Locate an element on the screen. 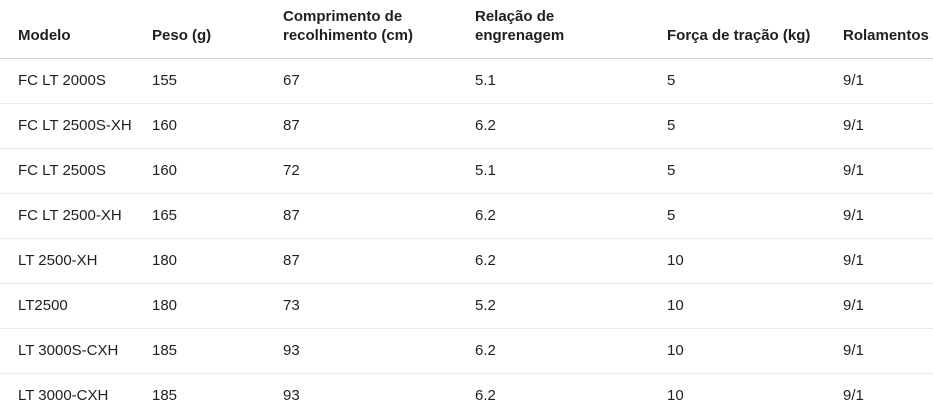  cell-modelo: FC LT 2500-XH is located at coordinates (76, 216).